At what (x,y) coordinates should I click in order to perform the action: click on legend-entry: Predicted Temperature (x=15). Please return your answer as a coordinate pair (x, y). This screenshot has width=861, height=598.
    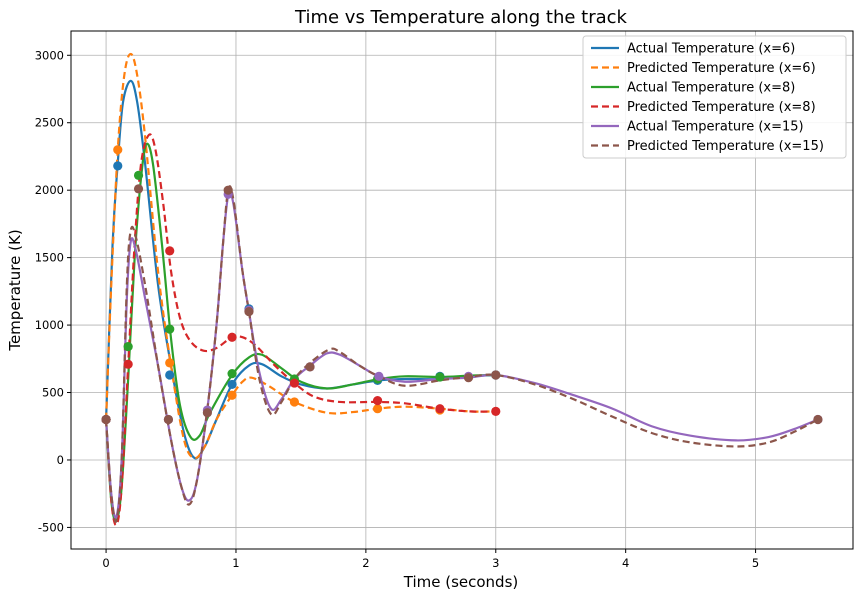
    Looking at the image, I should click on (725, 146).